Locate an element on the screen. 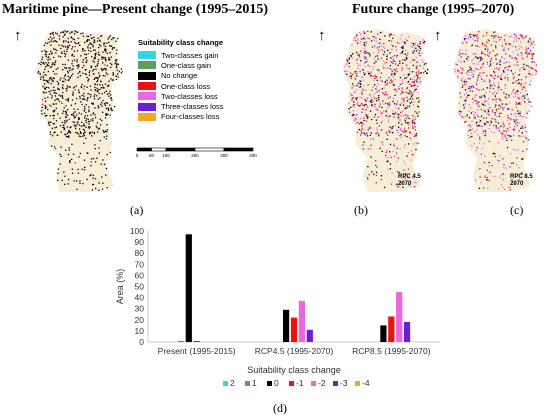 The image size is (550, 418). panel-label-c: (c) is located at coordinates (517, 210).